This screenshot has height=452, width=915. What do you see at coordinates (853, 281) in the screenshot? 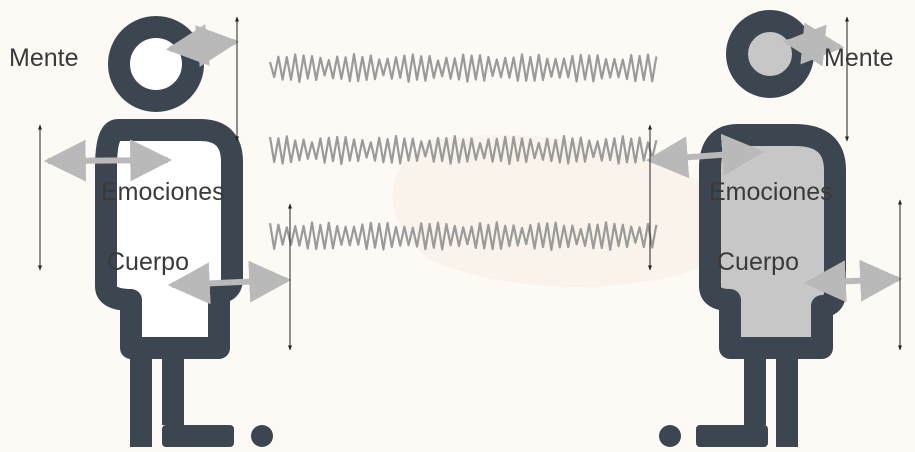
I see `right-body-double-arrow` at bounding box center [853, 281].